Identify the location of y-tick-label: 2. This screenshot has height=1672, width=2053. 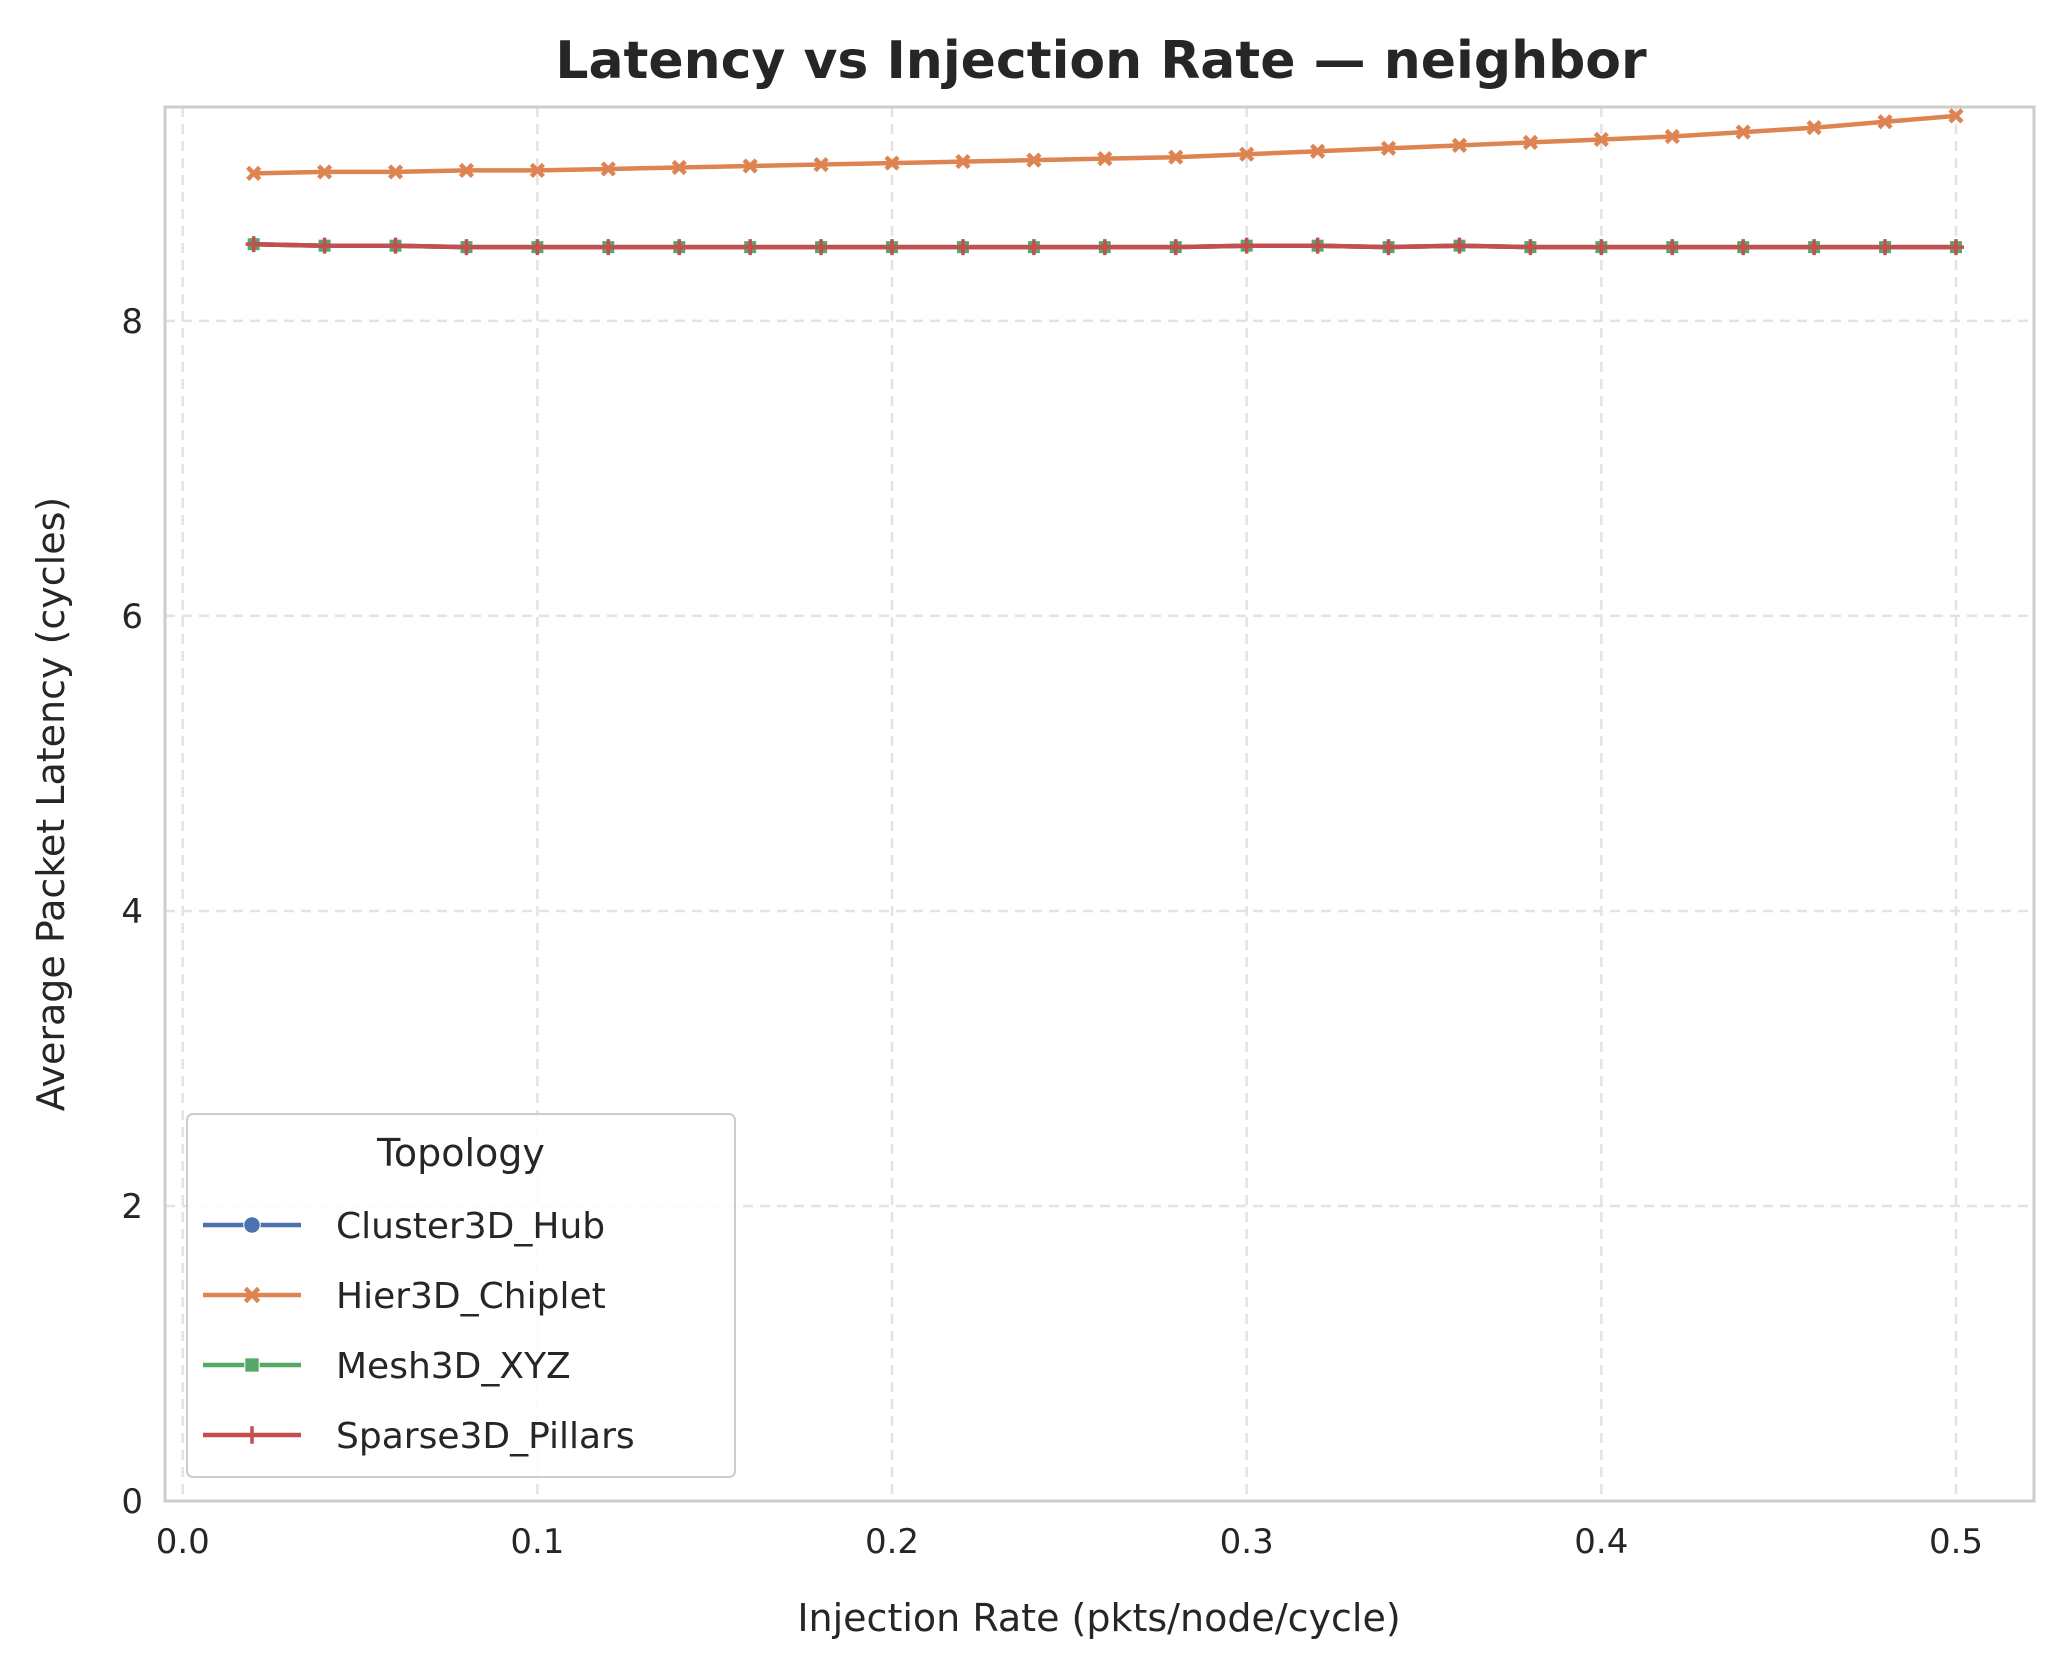
(132, 1207).